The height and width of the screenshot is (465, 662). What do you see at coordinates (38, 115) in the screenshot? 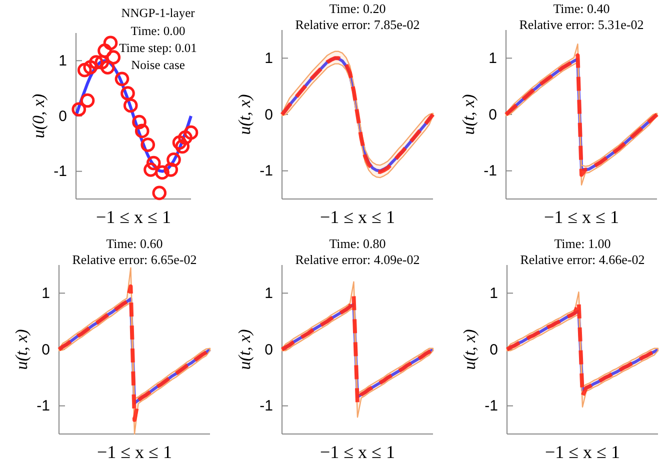
I see `y-axis-title: u(0, x)` at bounding box center [38, 115].